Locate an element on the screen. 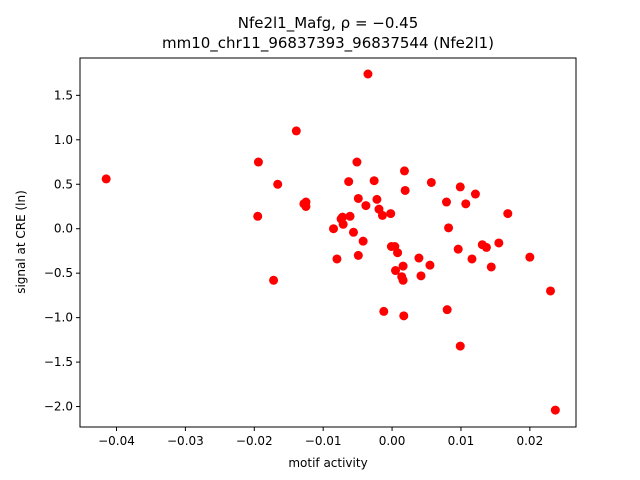 This screenshot has height=480, width=640. x-tick-label: −0.03 is located at coordinates (185, 441).